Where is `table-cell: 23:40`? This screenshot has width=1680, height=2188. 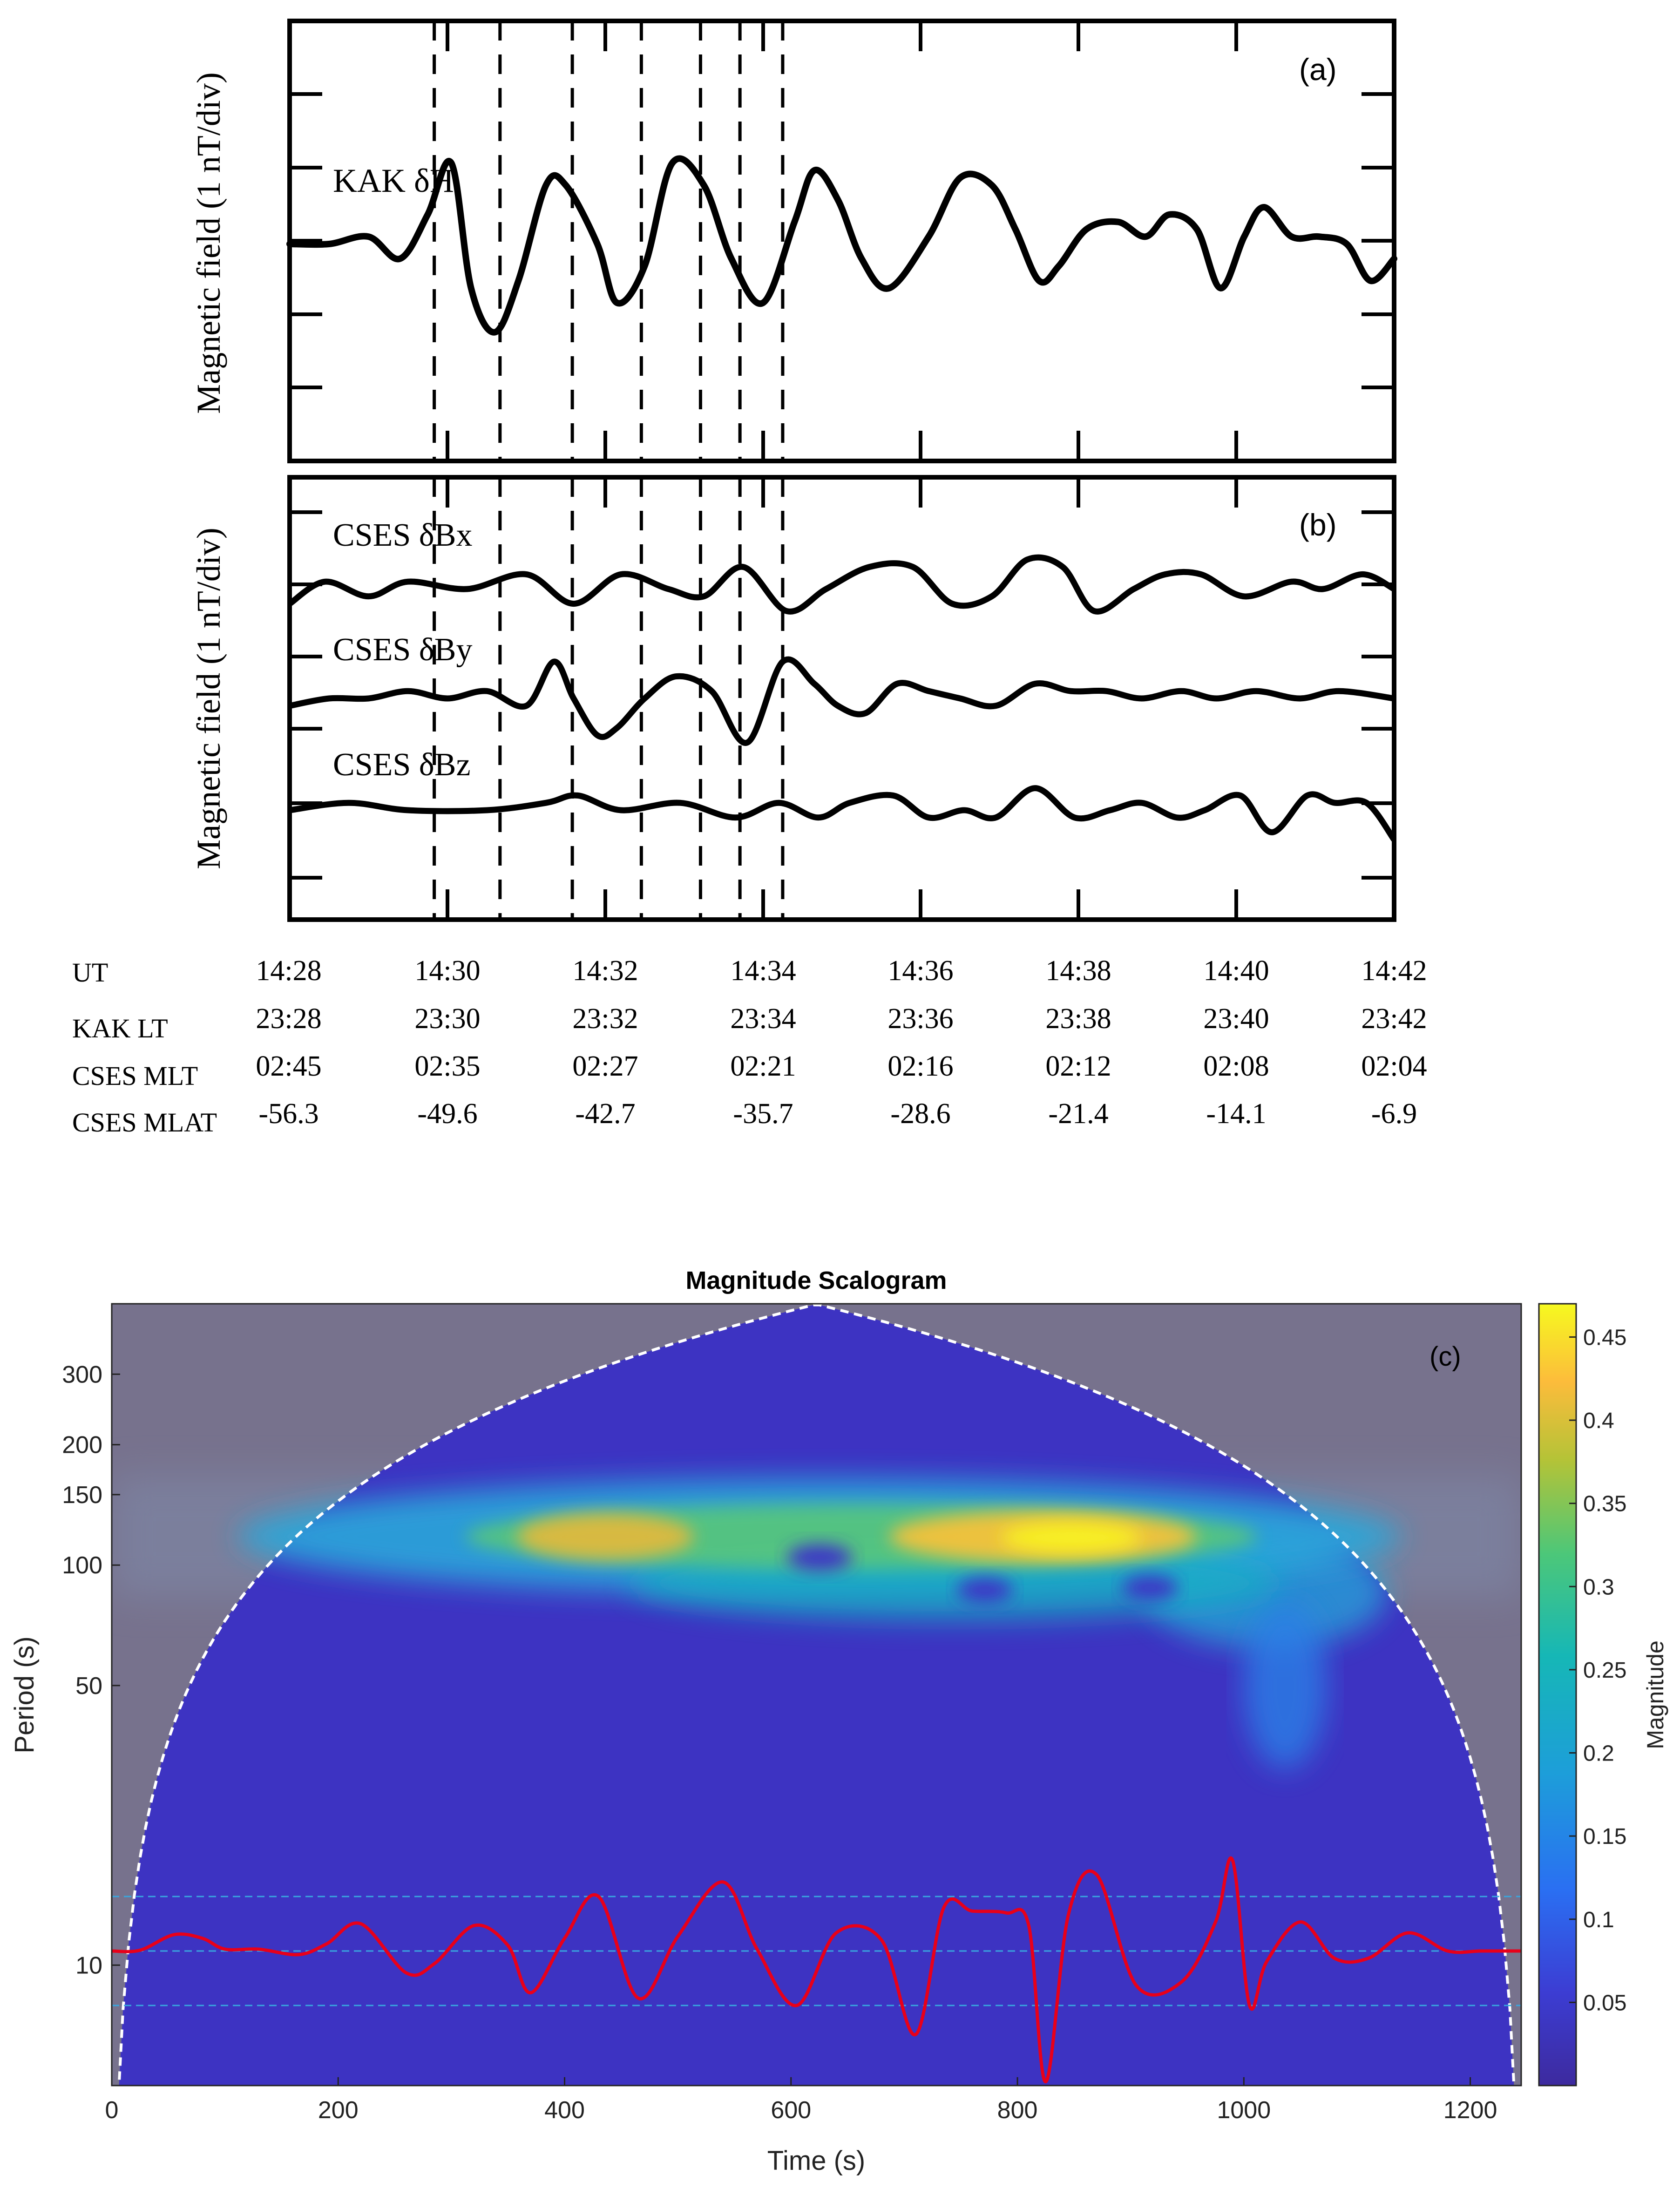 table-cell: 23:40 is located at coordinates (1236, 1019).